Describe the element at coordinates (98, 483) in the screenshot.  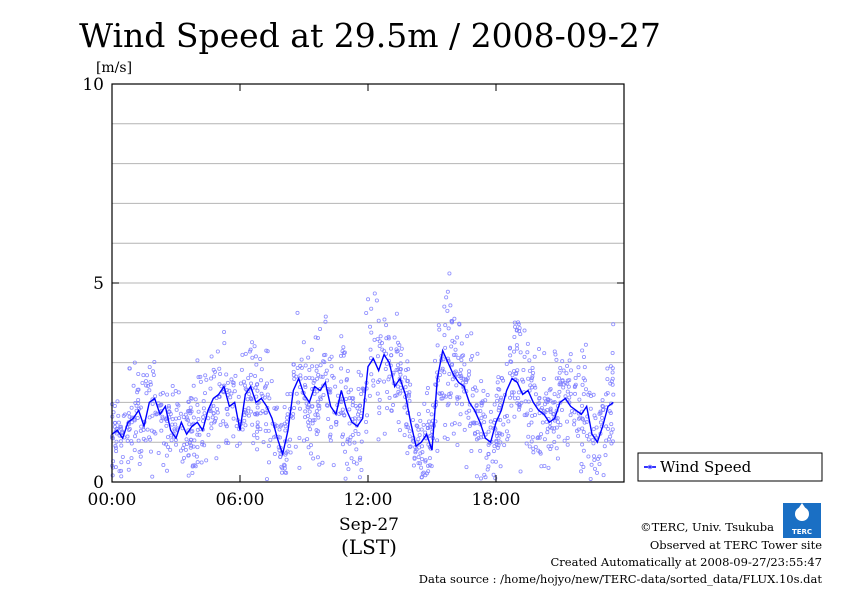
I see `y-tick-label: 0` at that location.